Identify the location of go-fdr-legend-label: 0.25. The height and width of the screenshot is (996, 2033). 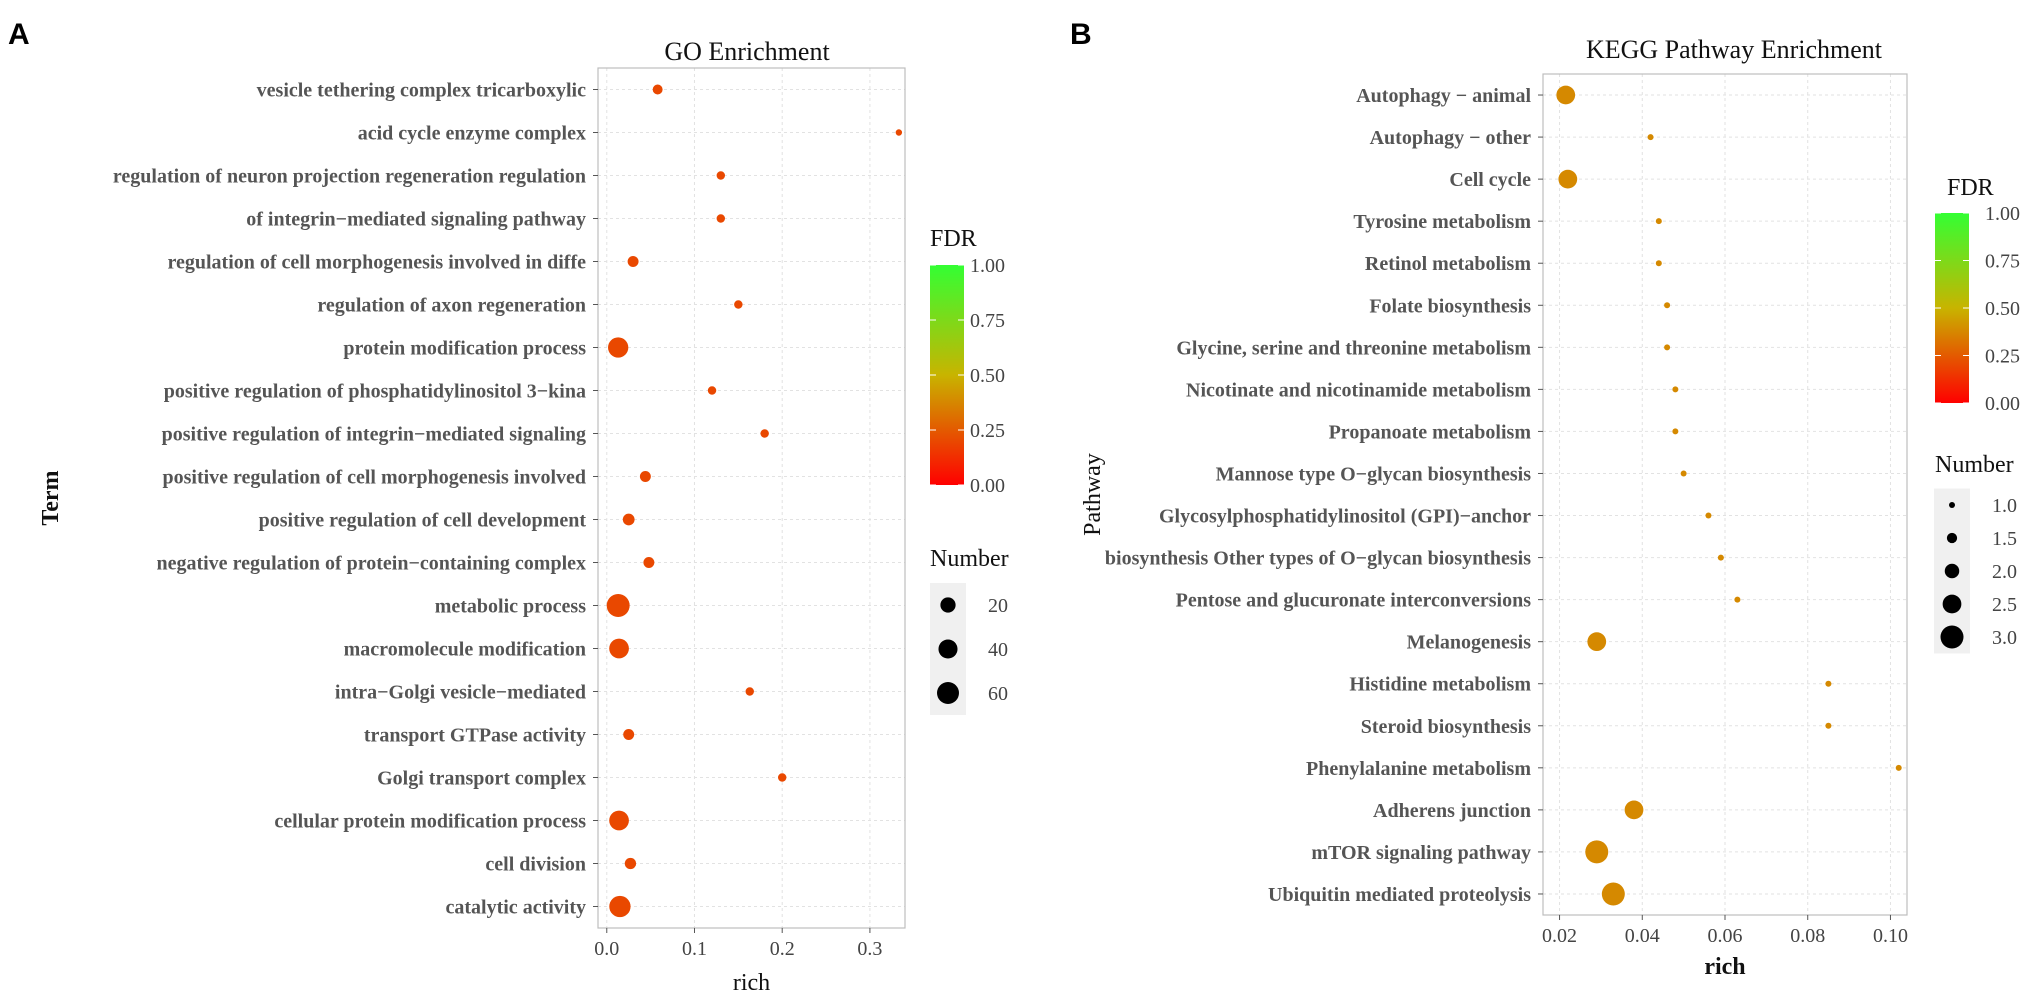
(987, 431).